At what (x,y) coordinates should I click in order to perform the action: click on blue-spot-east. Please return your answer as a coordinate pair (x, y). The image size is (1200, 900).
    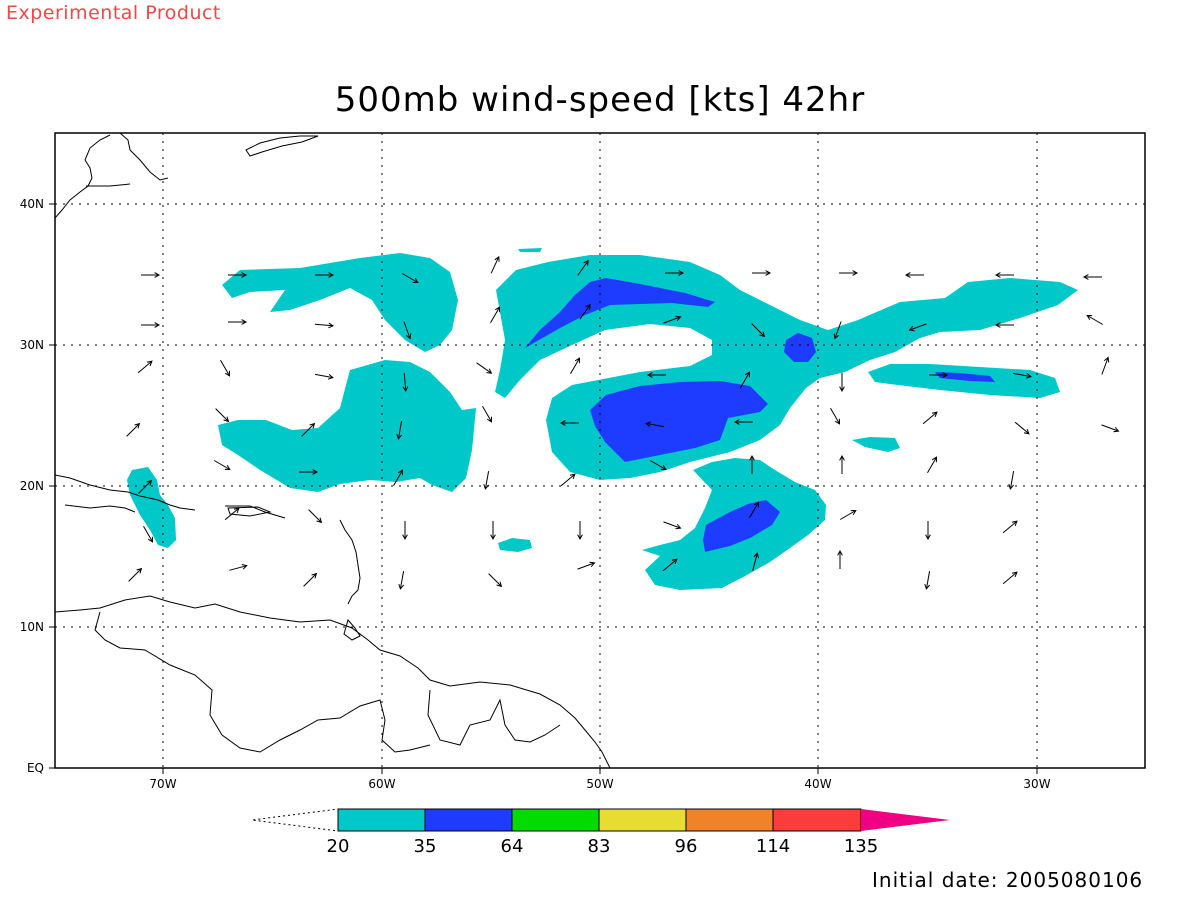
    Looking at the image, I should click on (800, 347).